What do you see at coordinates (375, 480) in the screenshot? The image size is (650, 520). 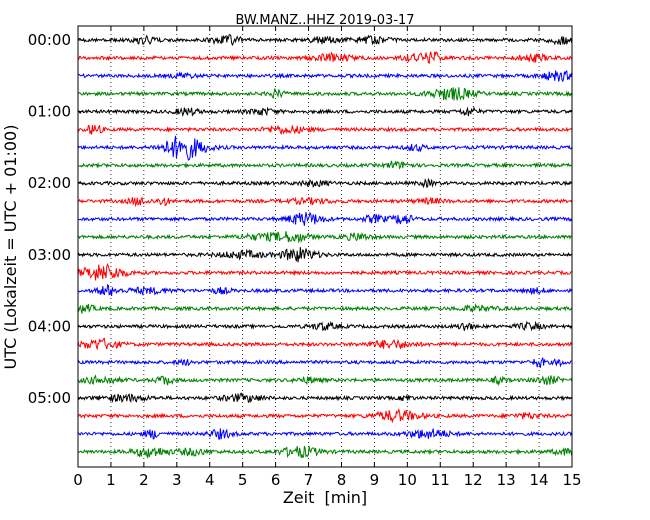 I see `x-tick-label: 9` at bounding box center [375, 480].